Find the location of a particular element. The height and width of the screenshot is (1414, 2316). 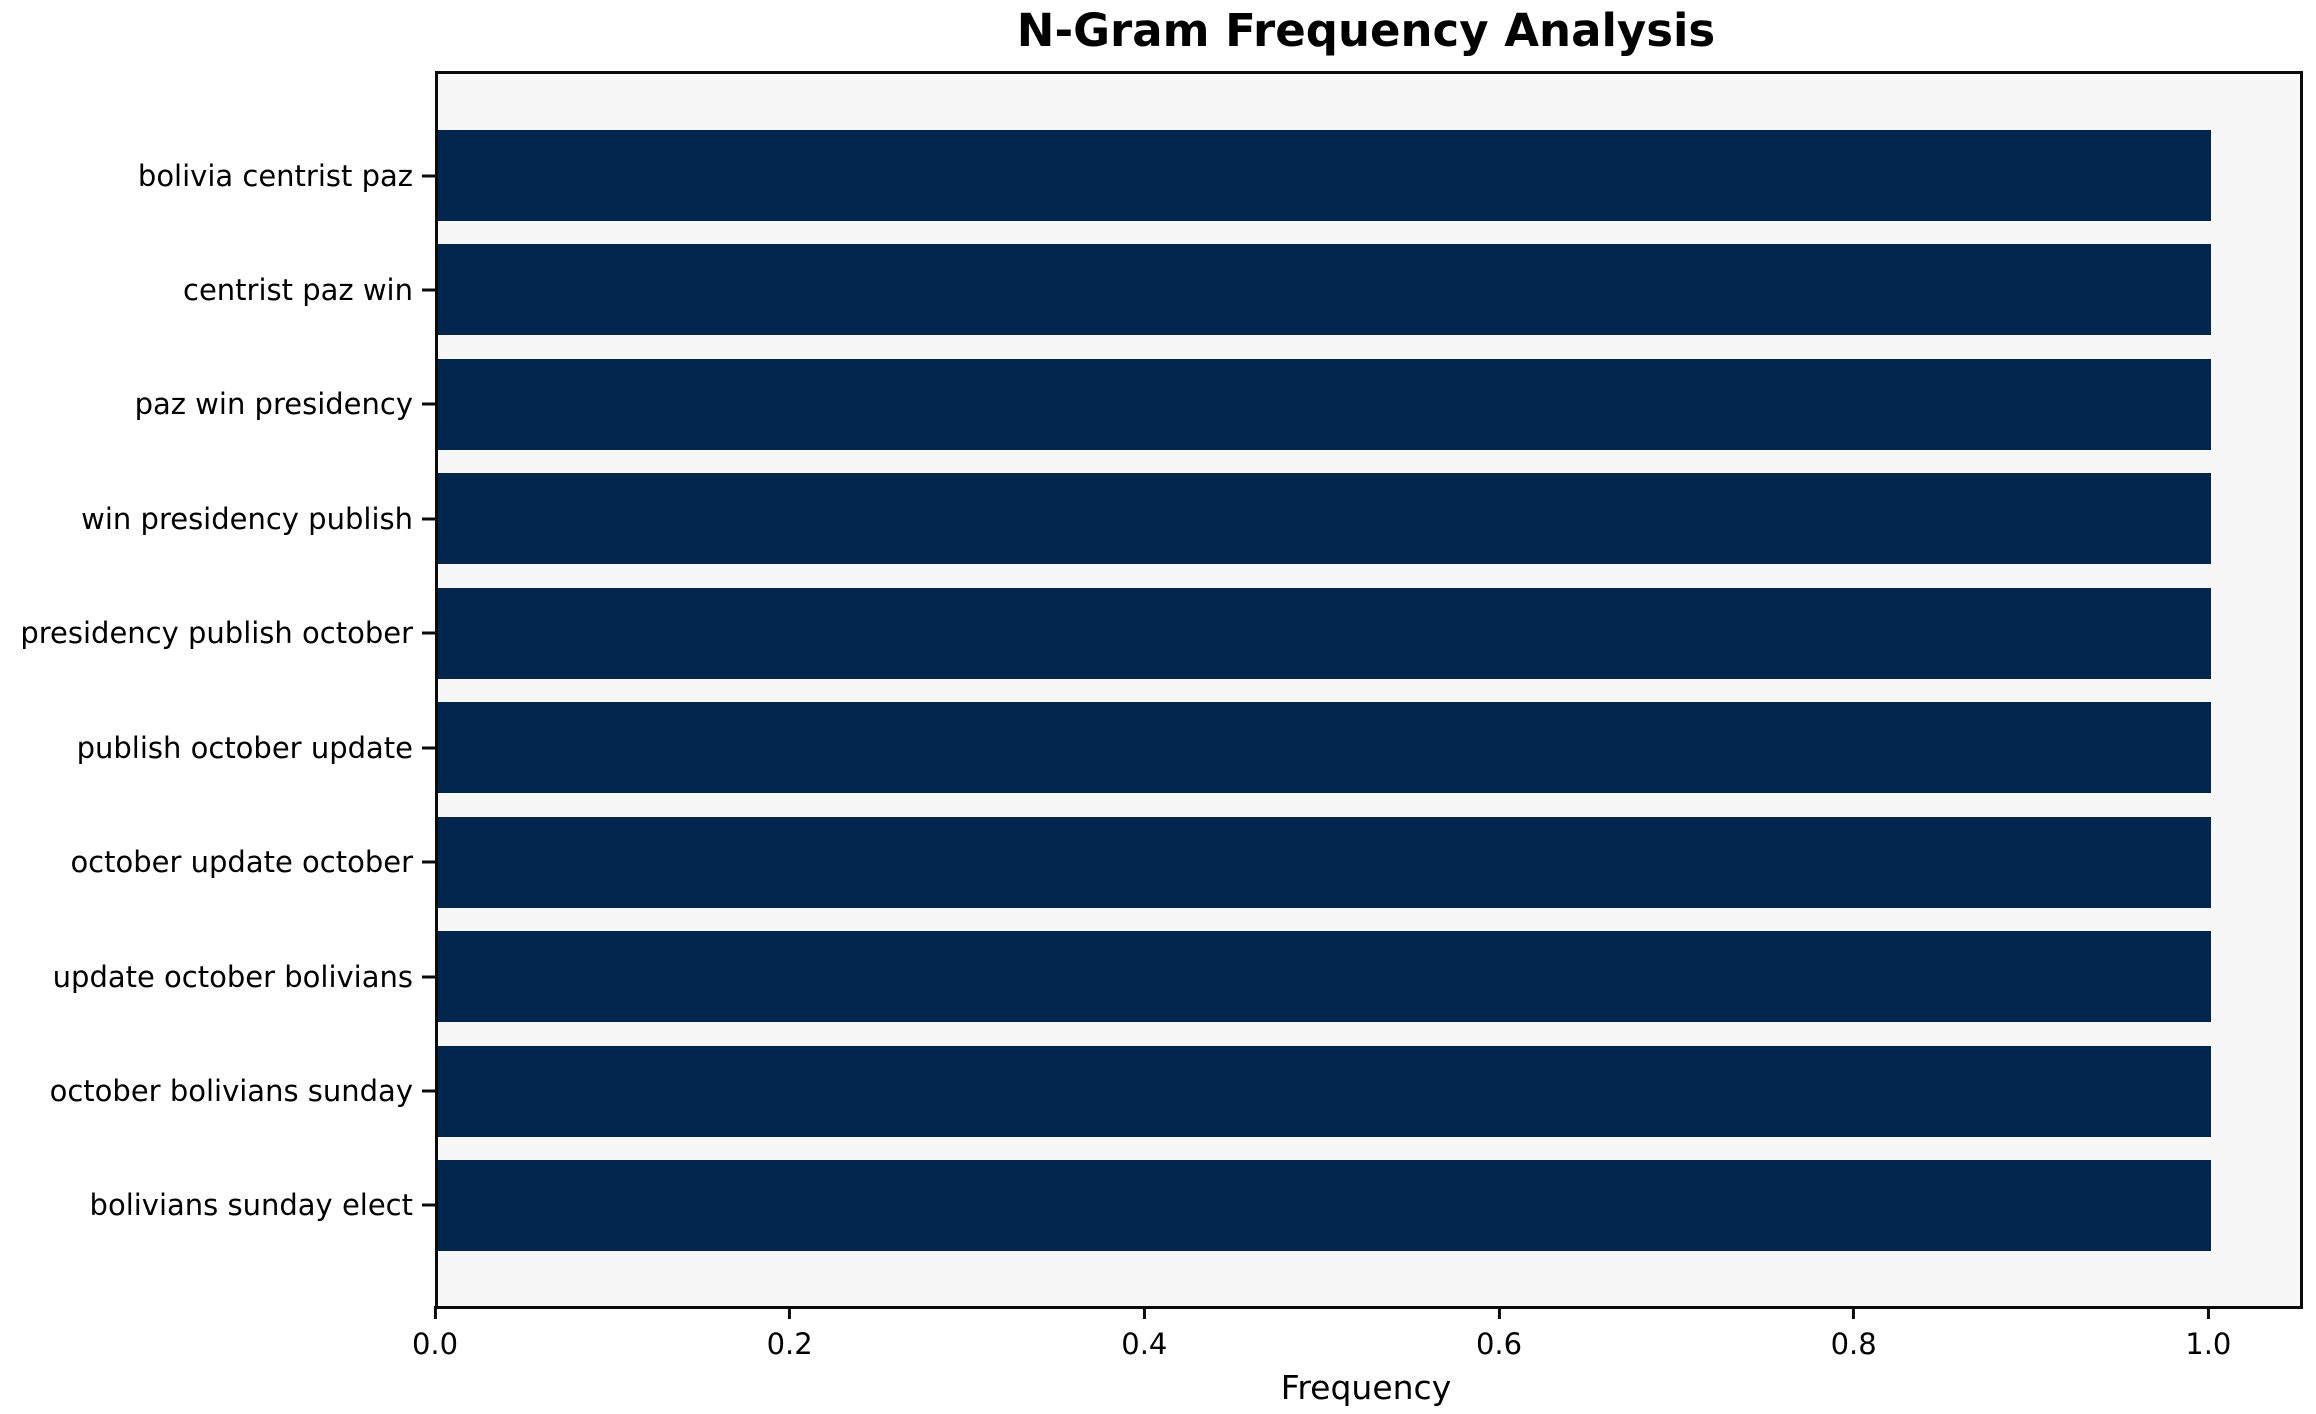

x-tick: 0.0 is located at coordinates (435, 1333).